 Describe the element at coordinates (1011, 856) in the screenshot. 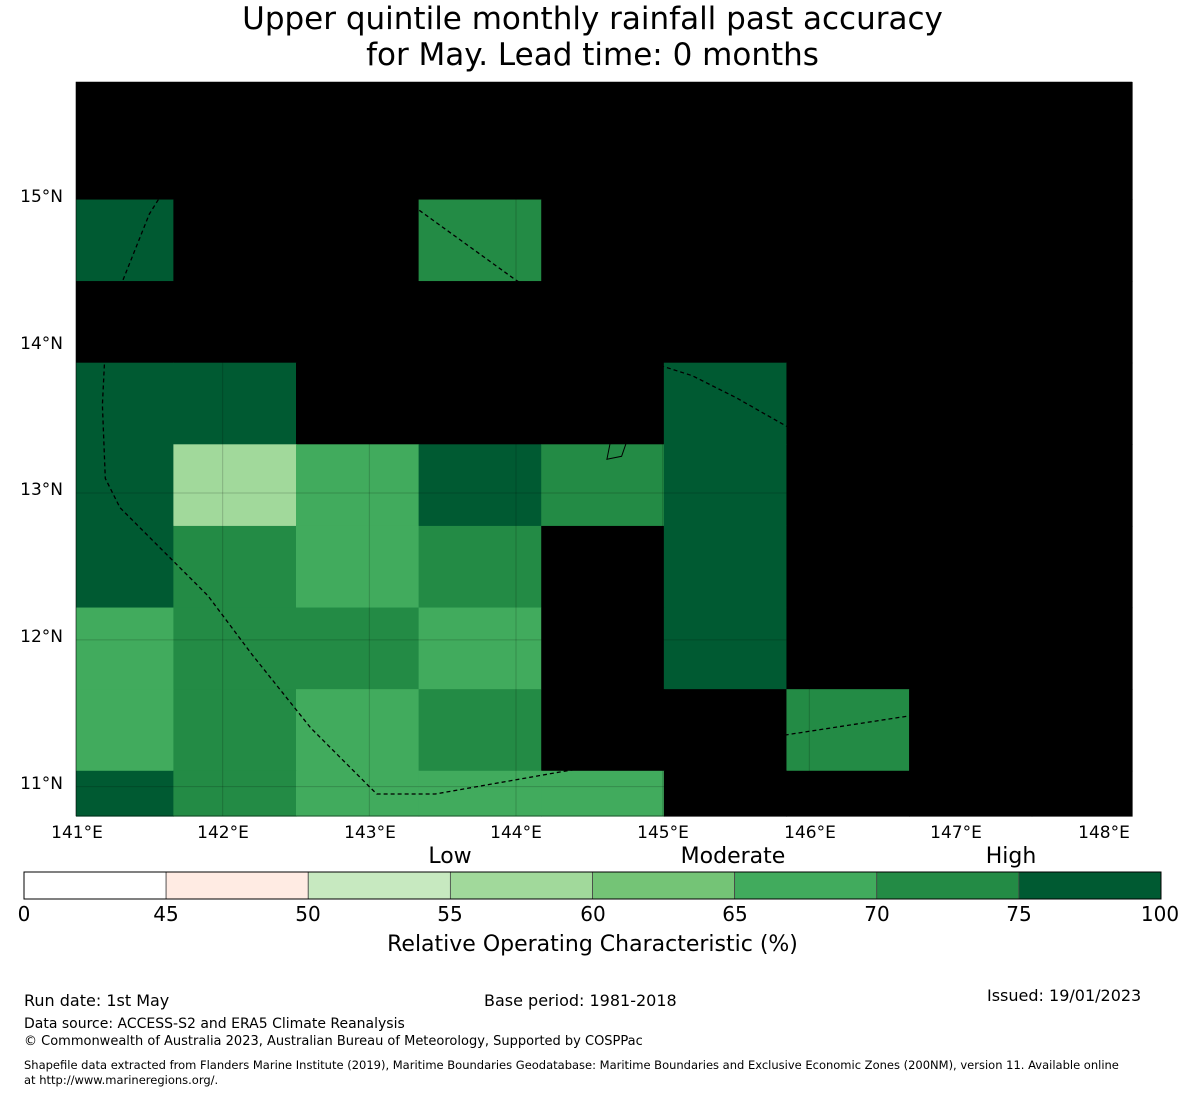

I see `category-high: High` at that location.